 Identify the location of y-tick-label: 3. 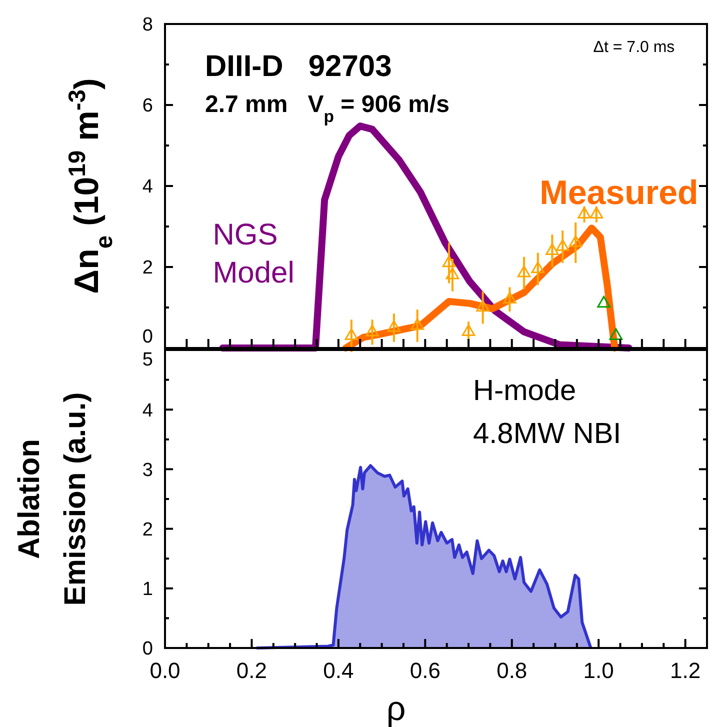
(147, 470).